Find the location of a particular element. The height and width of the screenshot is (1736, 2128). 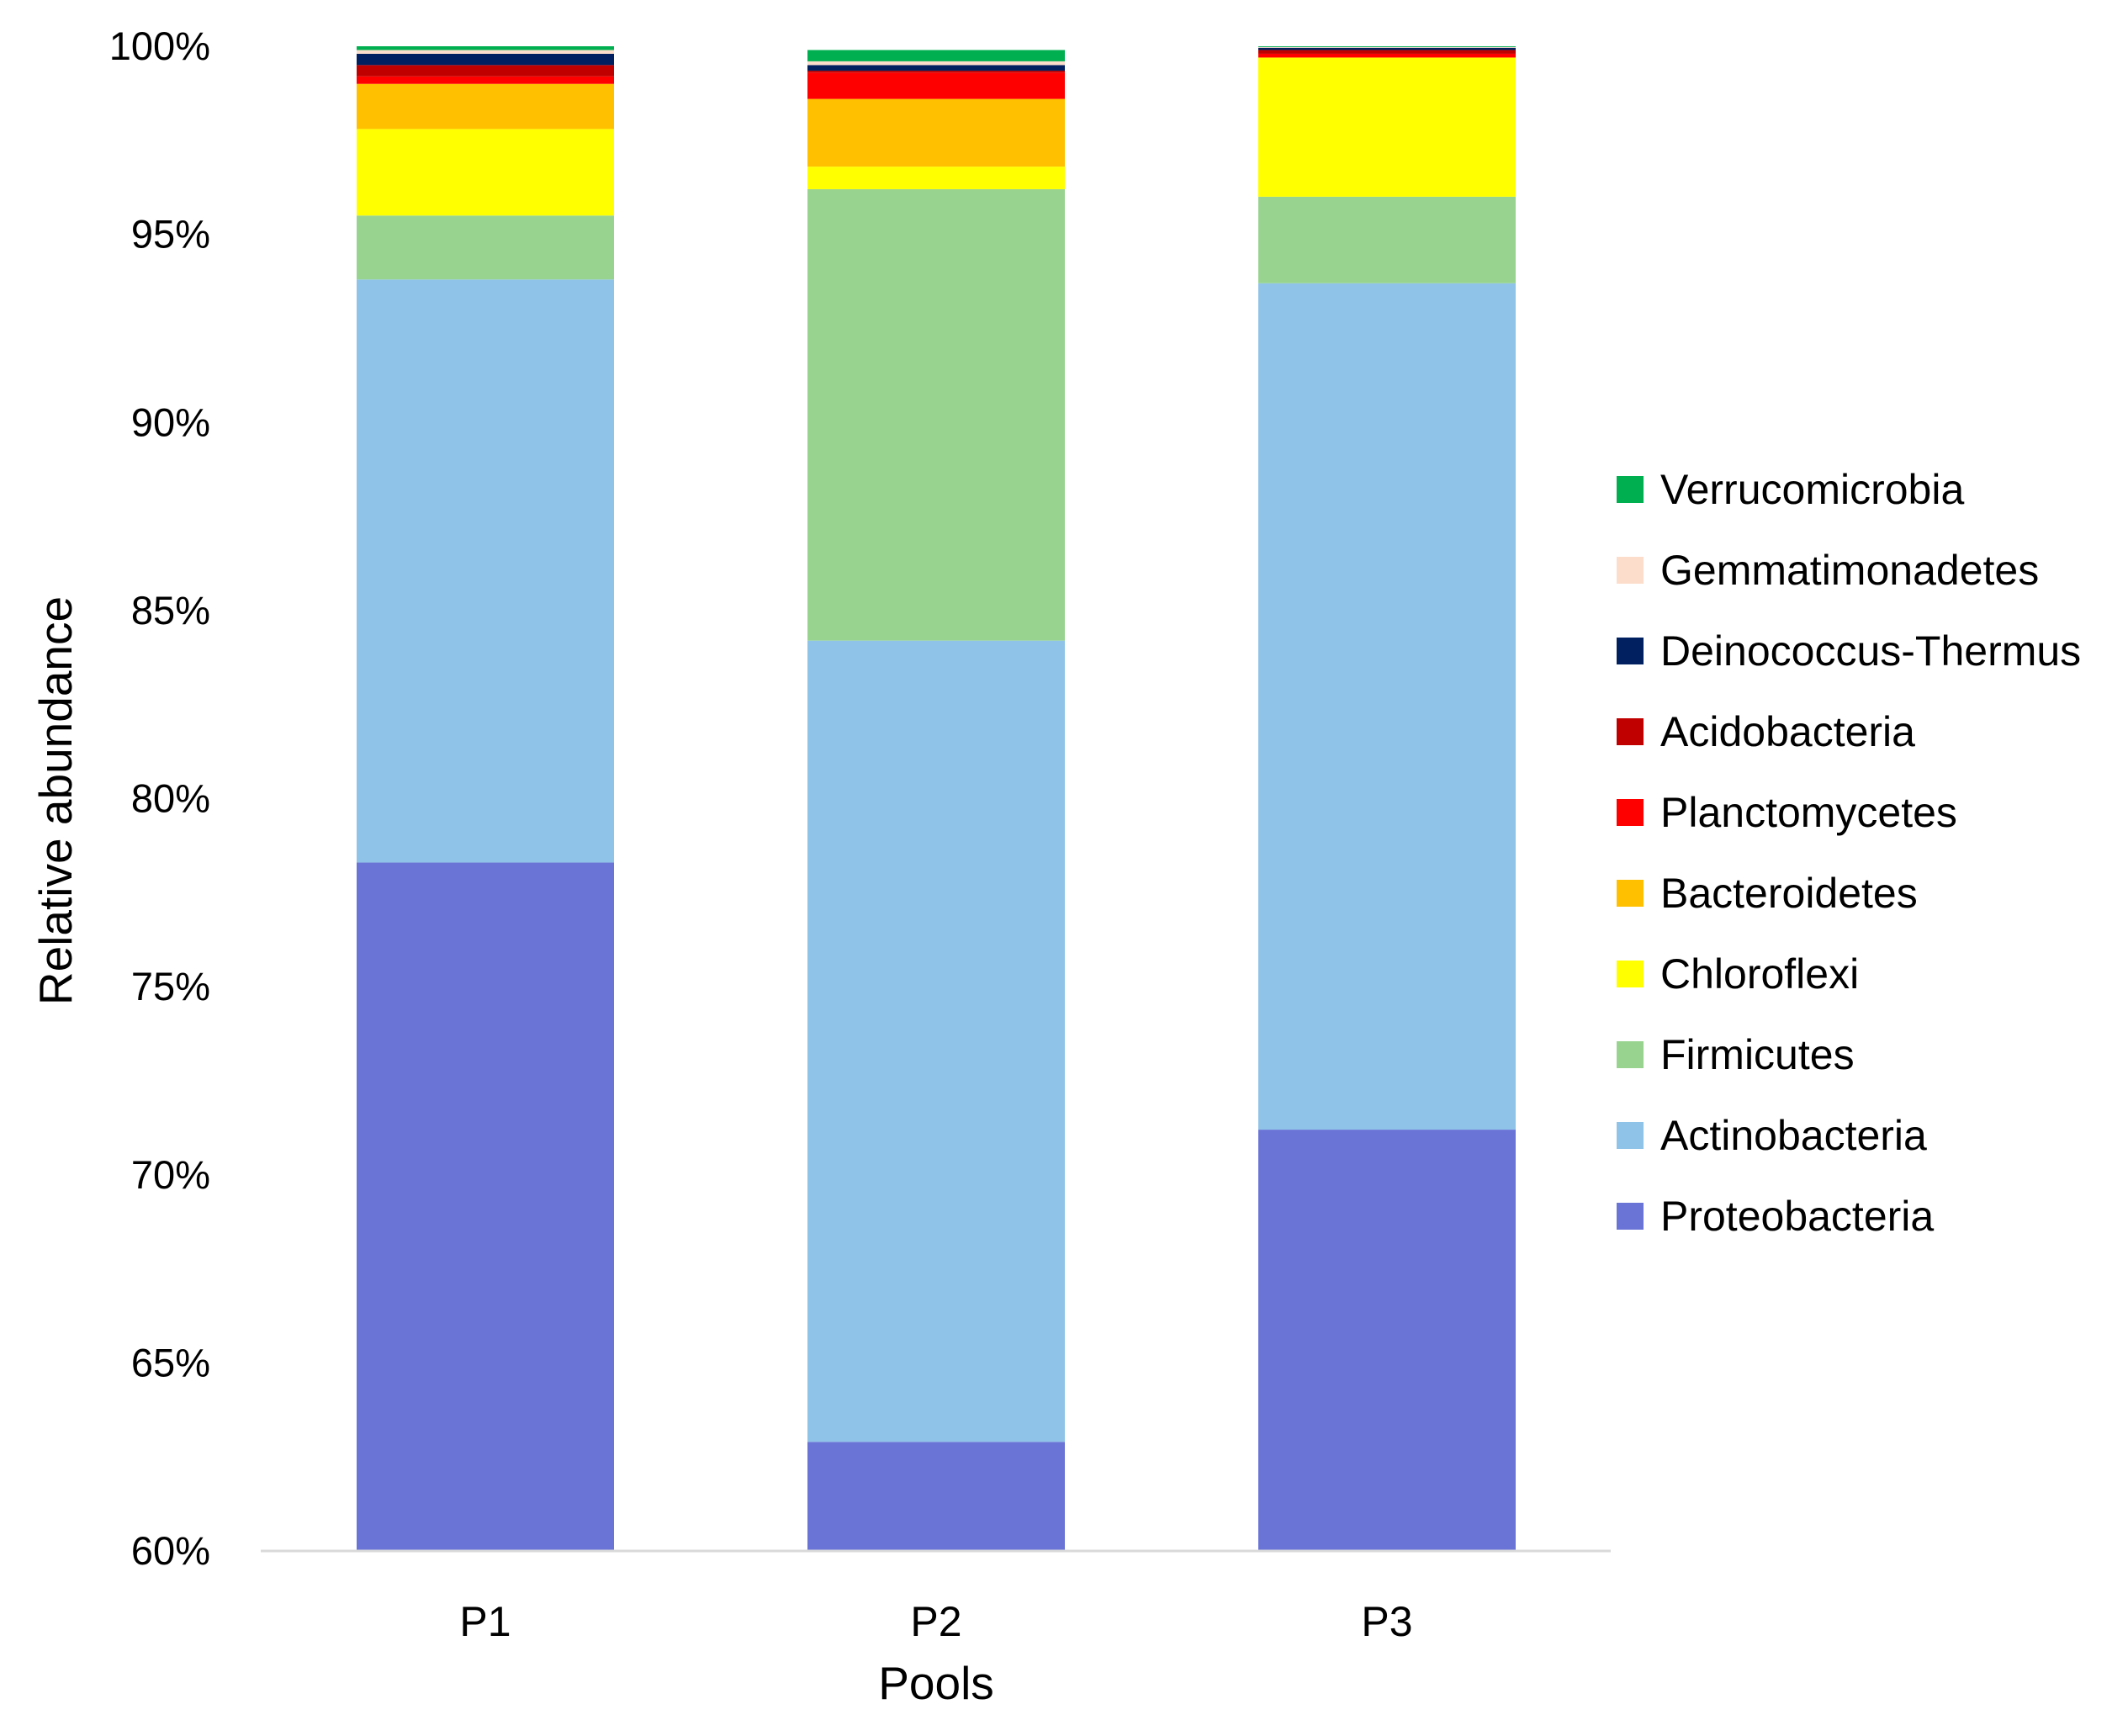

y-axis-title: Relative abundance is located at coordinates (55, 800).